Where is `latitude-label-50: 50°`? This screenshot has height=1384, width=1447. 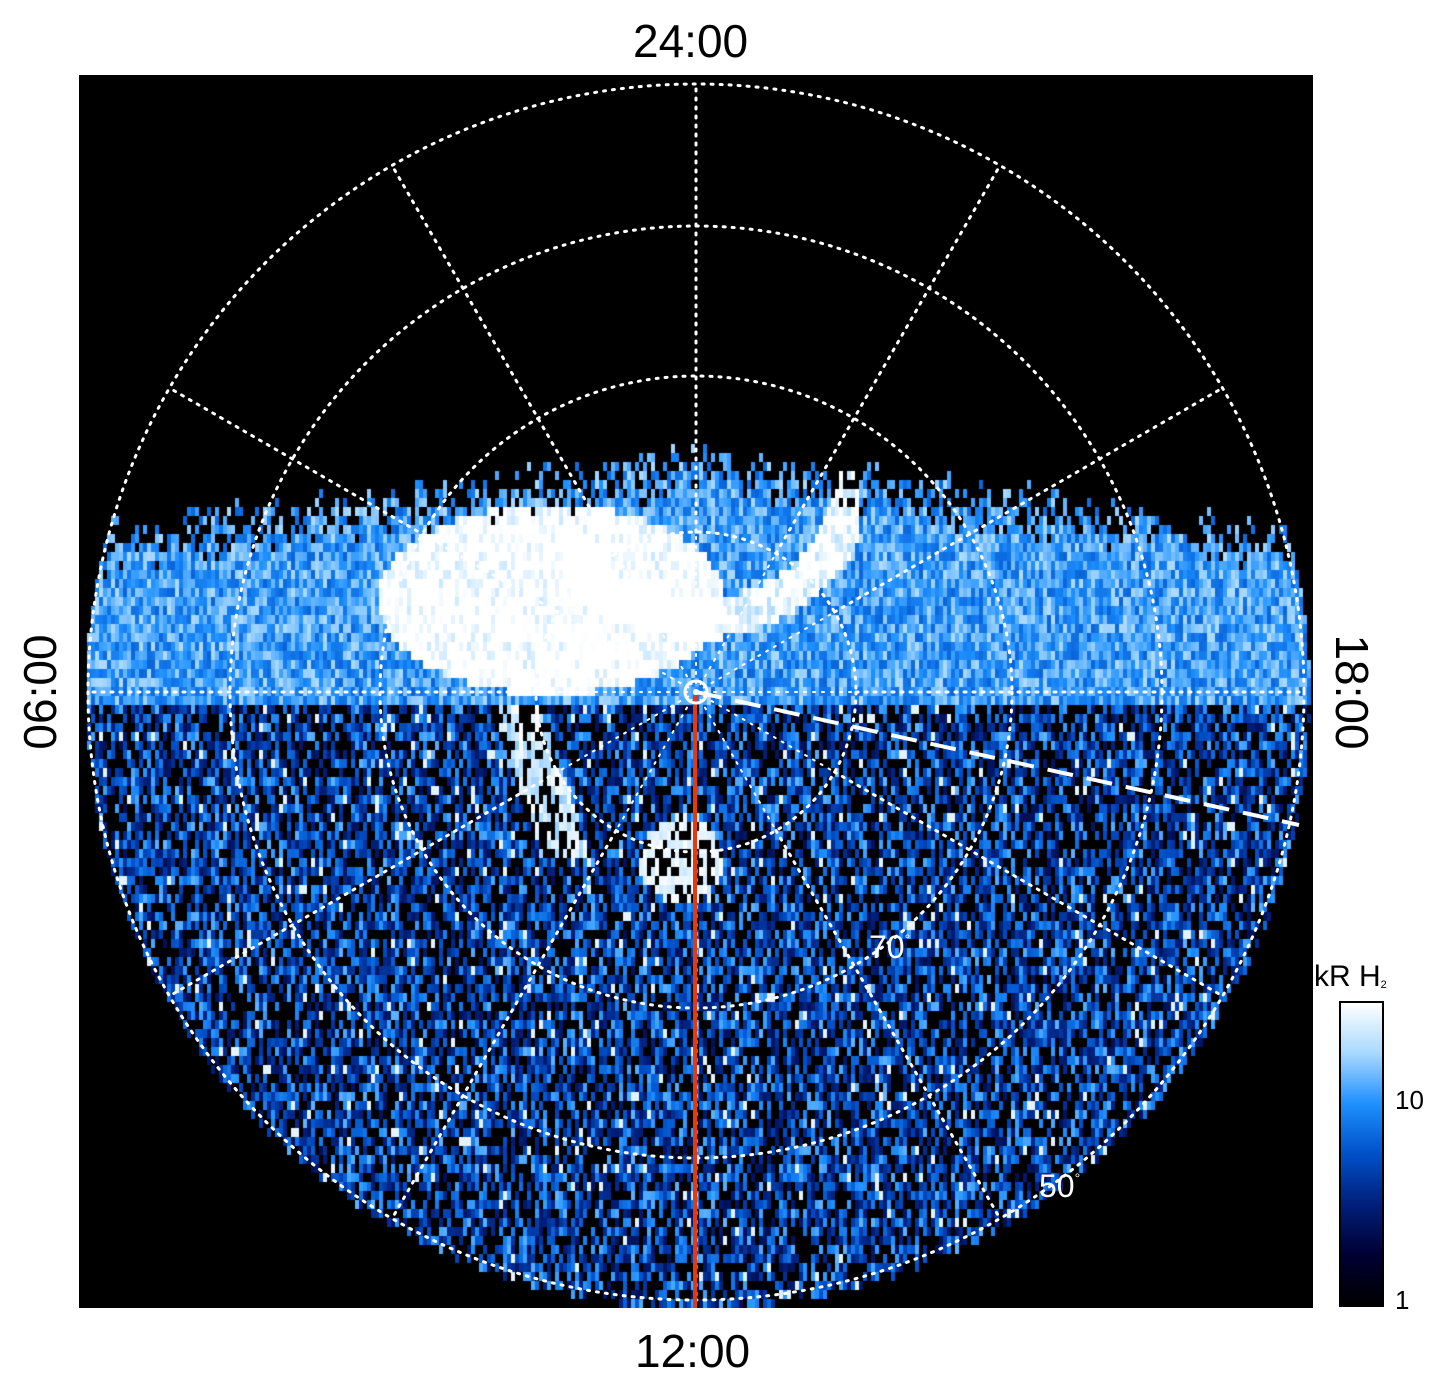 latitude-label-50: 50° is located at coordinates (1059, 1186).